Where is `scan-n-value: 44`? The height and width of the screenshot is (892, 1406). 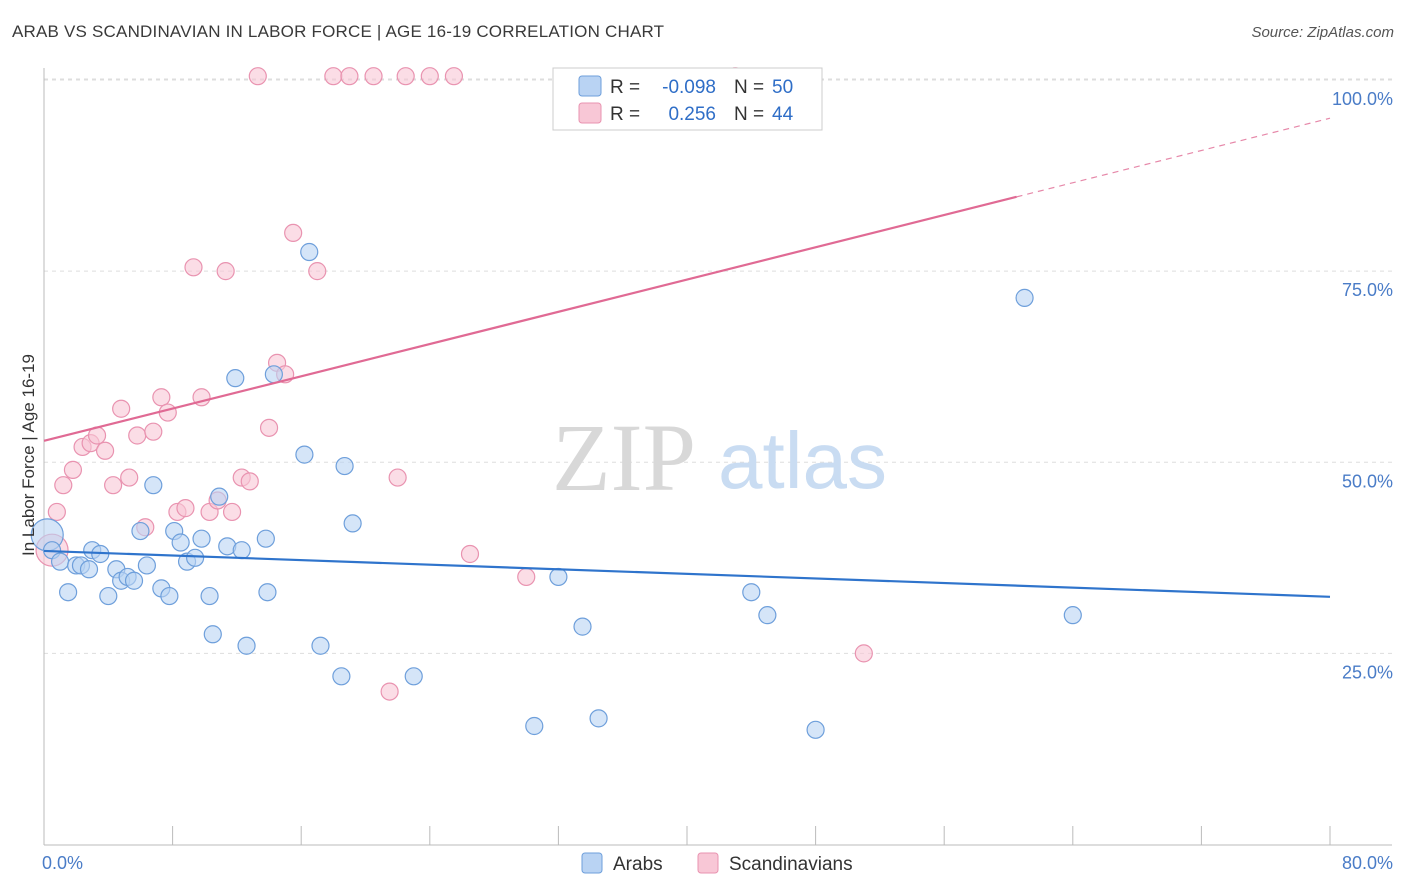 scan-n-value: 44 is located at coordinates (783, 114).